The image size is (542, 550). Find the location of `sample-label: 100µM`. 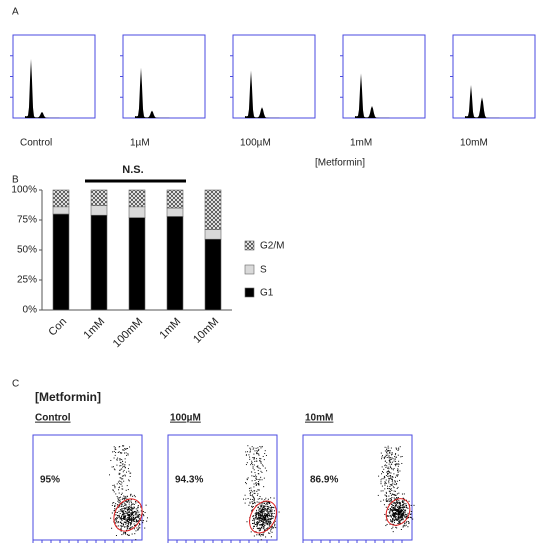

sample-label: 100µM is located at coordinates (255, 143).